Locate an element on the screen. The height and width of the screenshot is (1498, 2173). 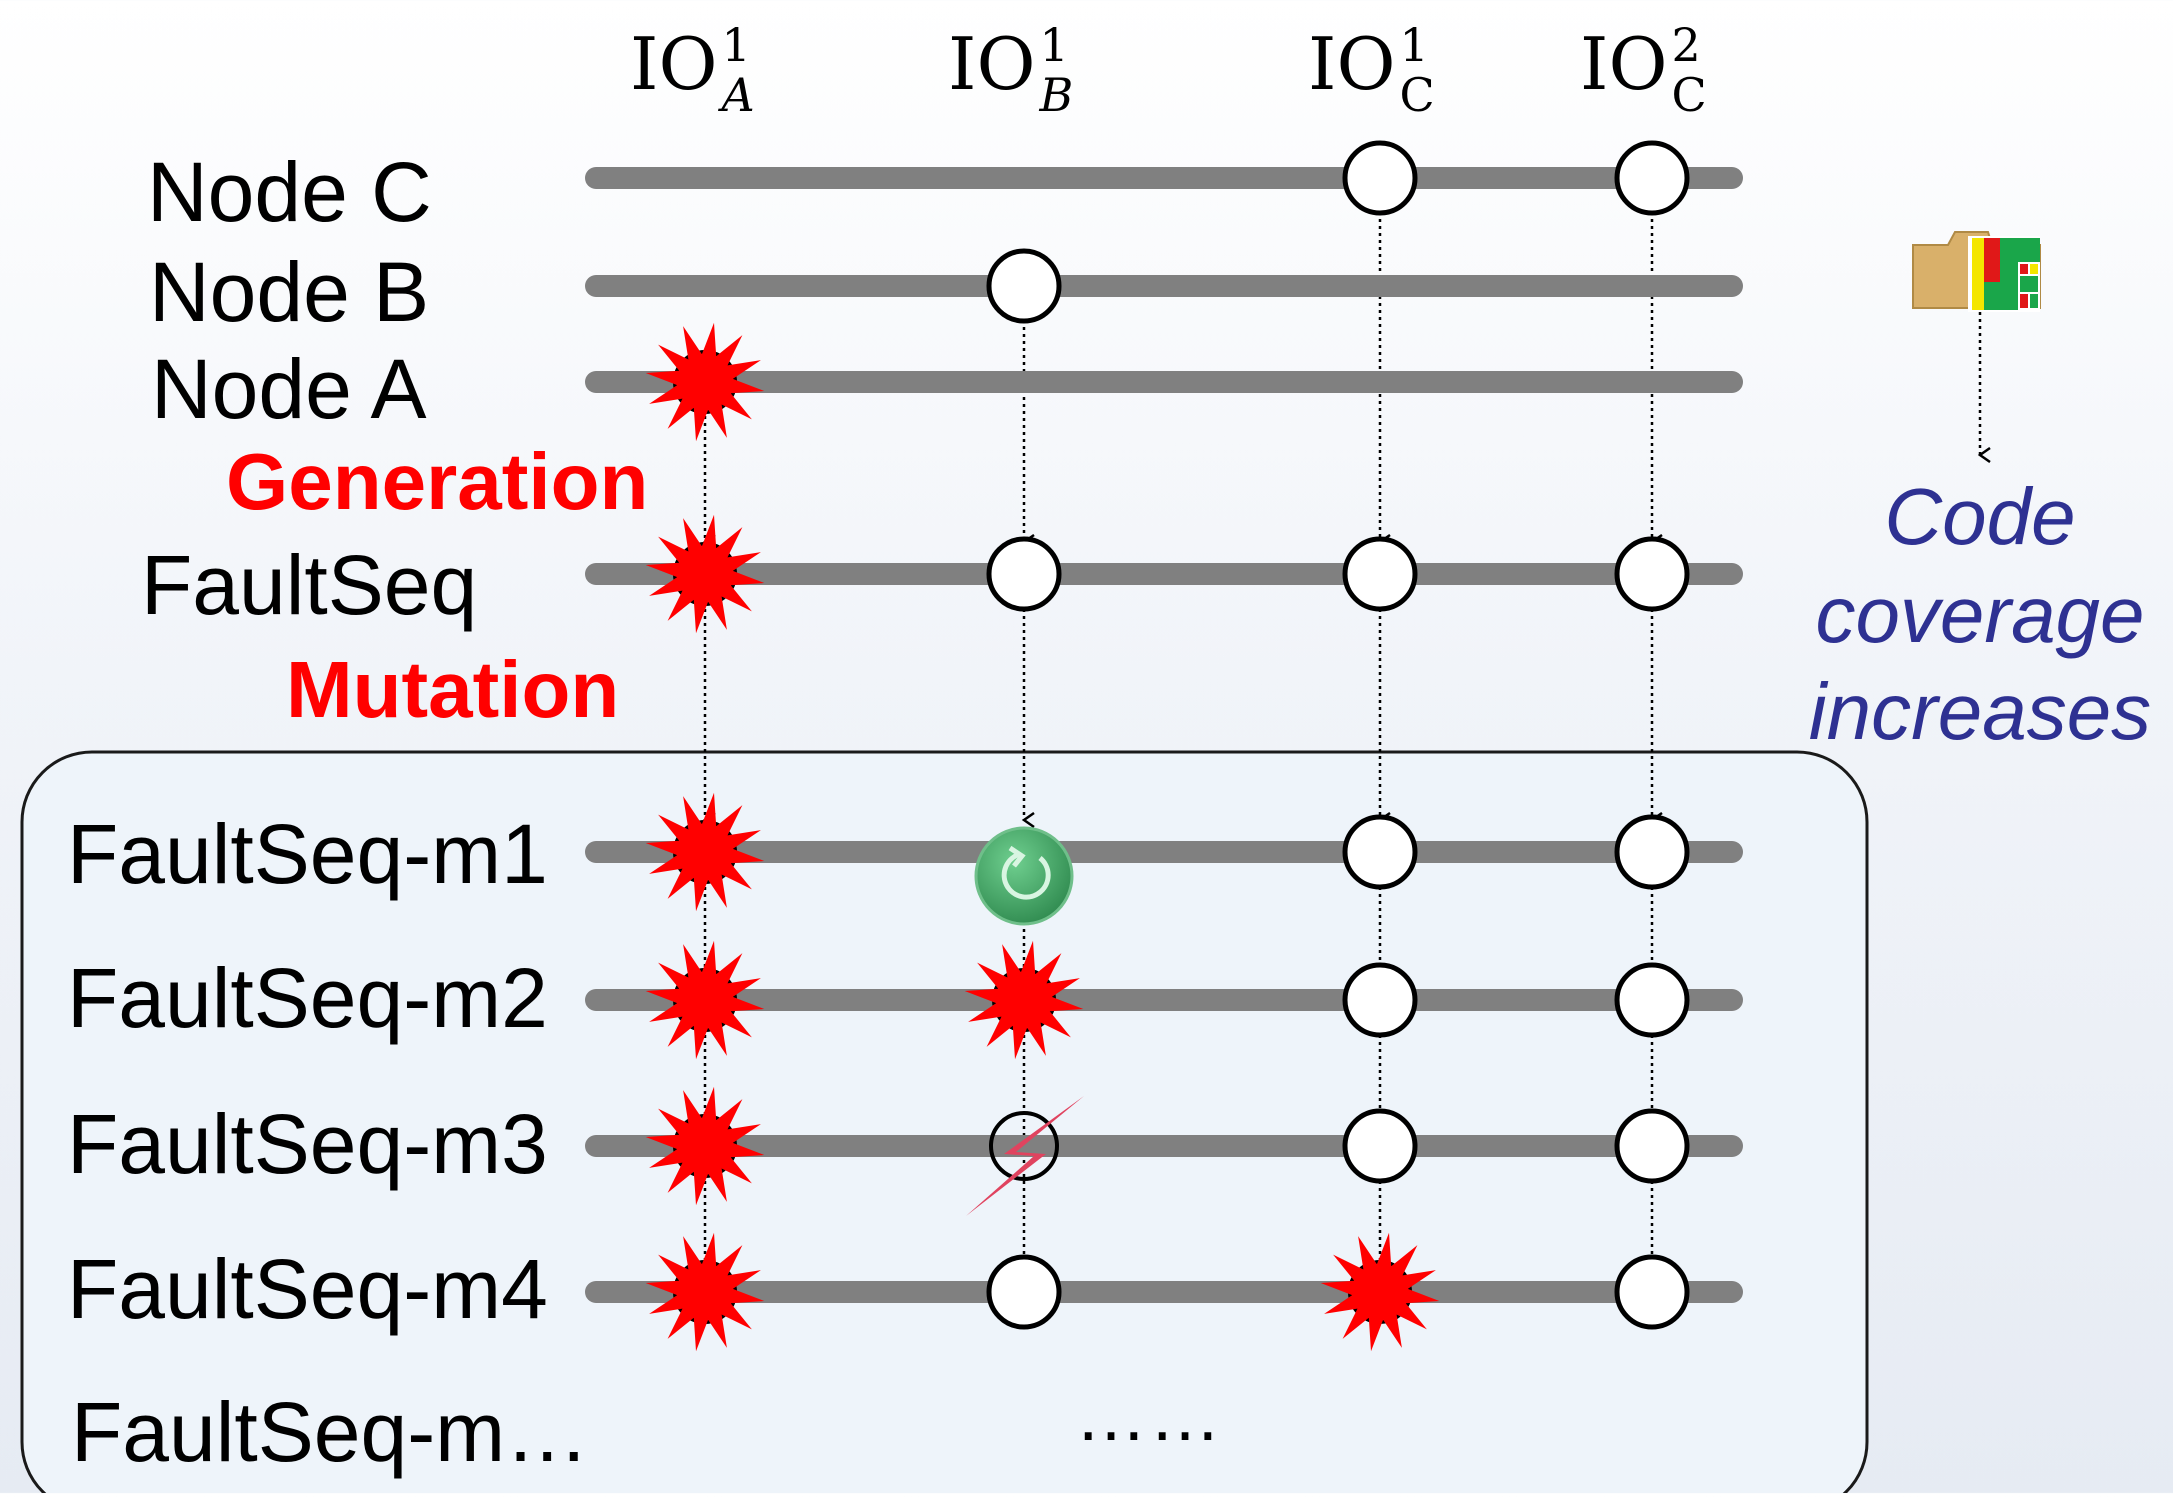
io-event-outline is located at coordinates (1024, 1146).